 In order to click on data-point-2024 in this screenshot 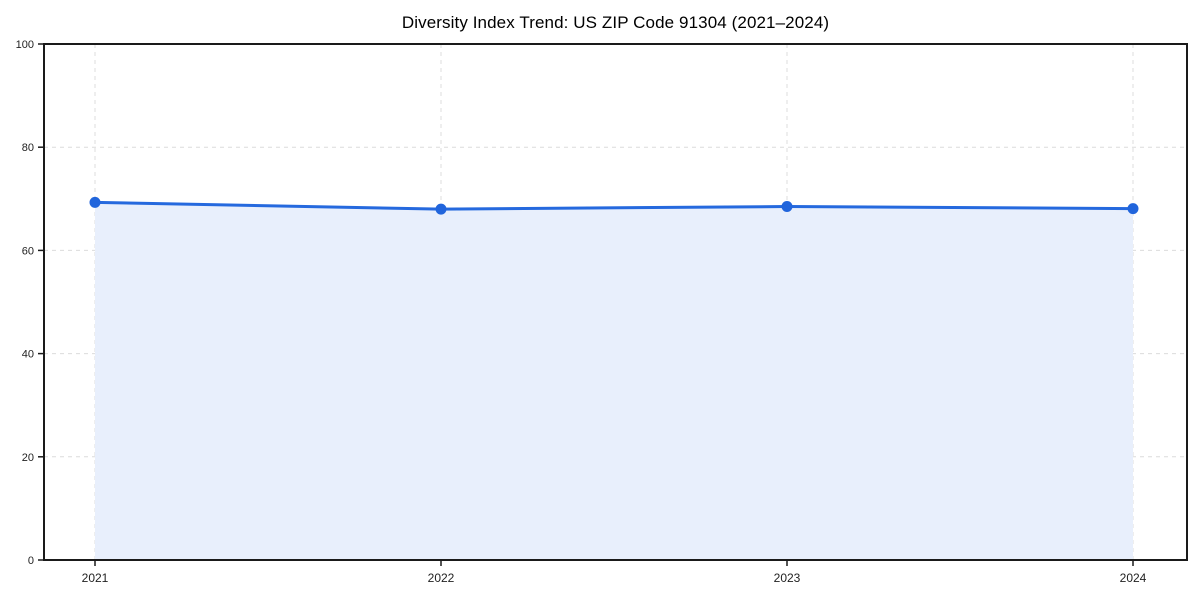, I will do `click(1133, 209)`.